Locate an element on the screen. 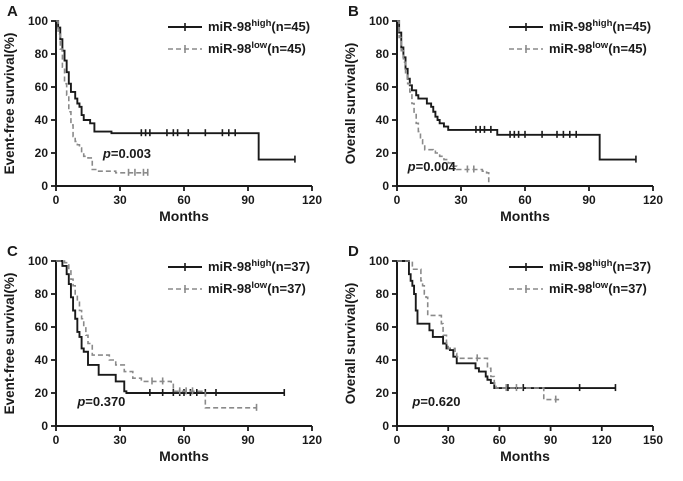 The width and height of the screenshot is (683, 481). p-value-label: p=0.370 is located at coordinates (100, 401).